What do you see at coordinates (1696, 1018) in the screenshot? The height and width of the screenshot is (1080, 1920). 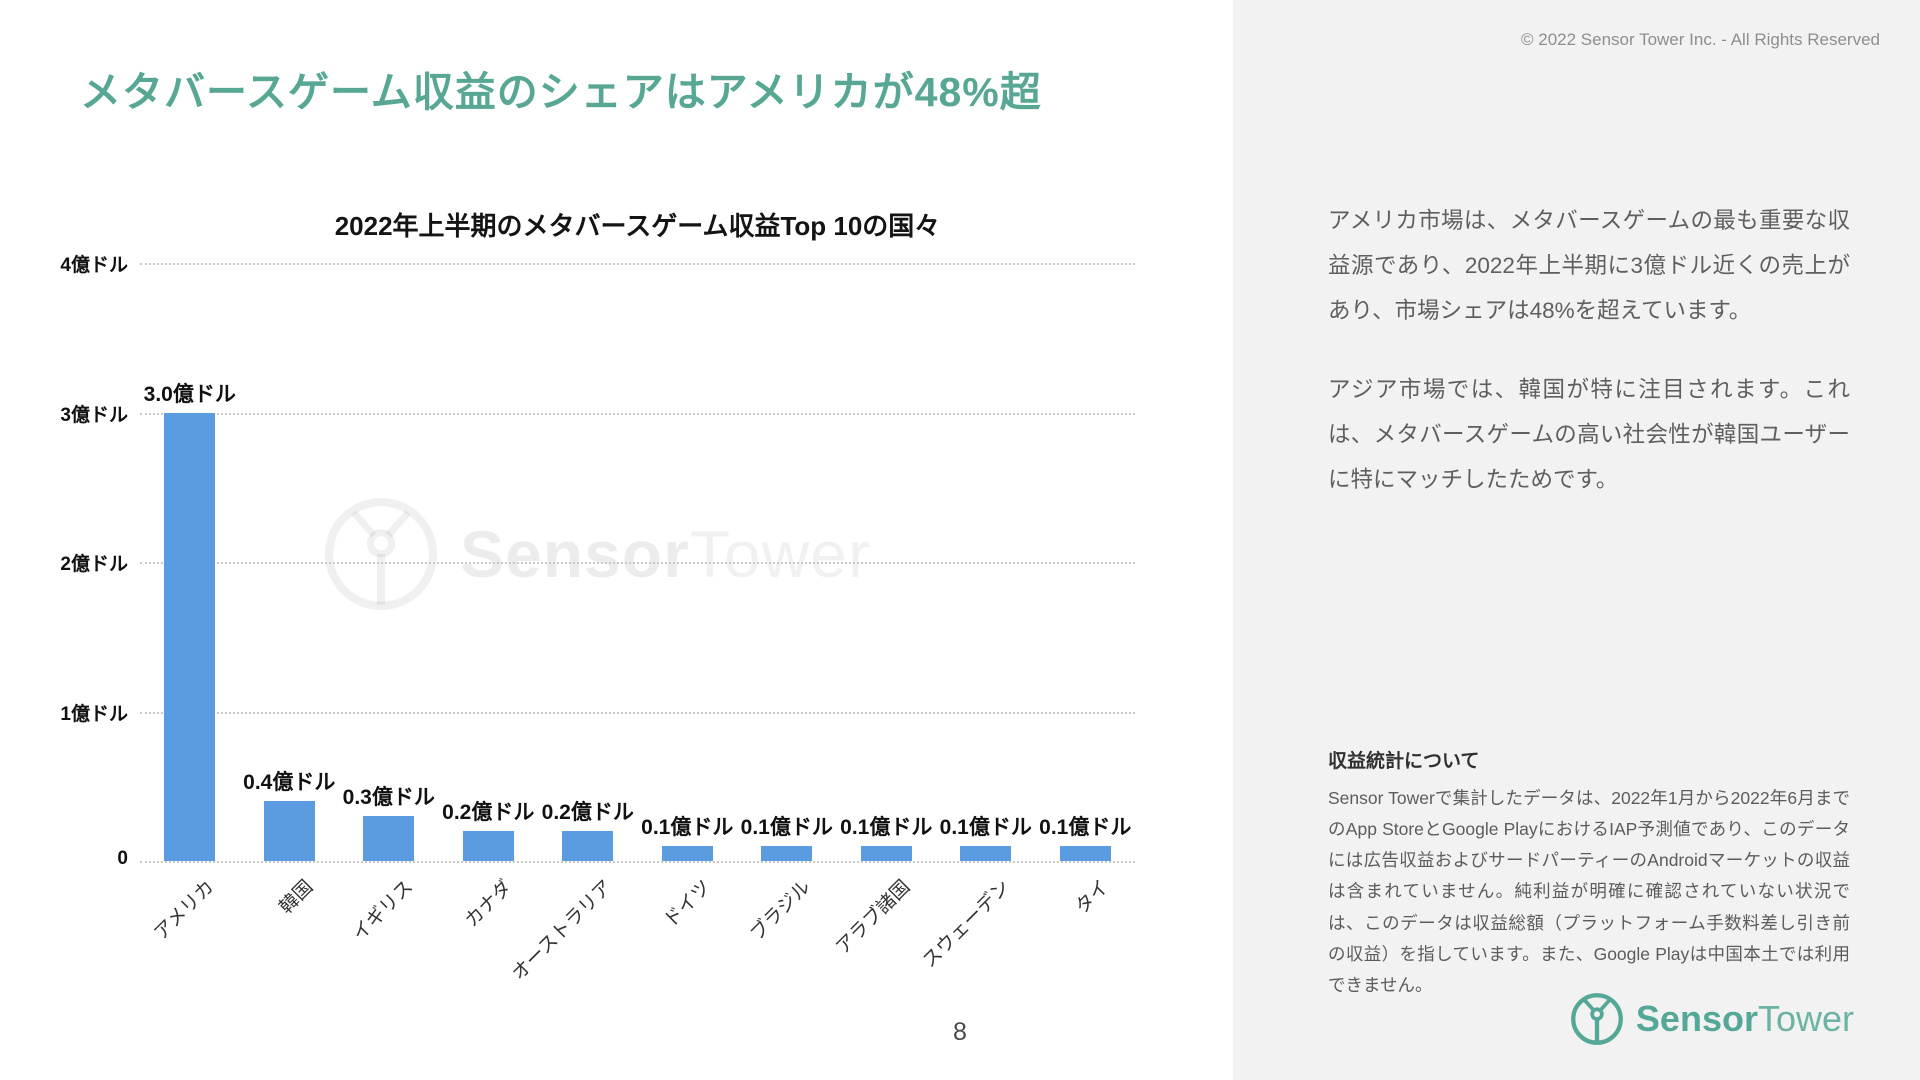 I see `logo-text-sensor: Sensor` at bounding box center [1696, 1018].